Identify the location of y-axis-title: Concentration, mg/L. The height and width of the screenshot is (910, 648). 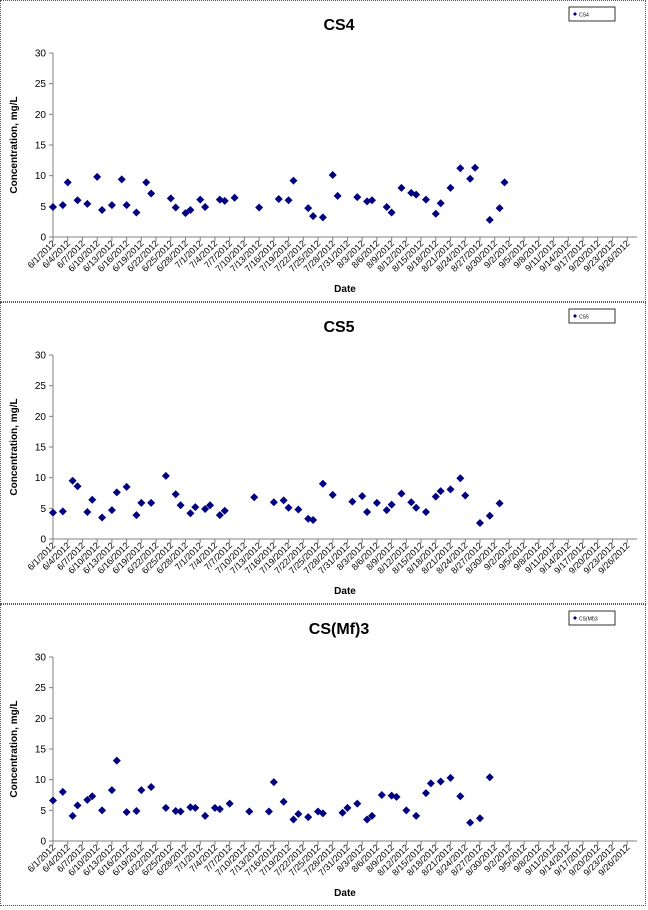
(14, 446).